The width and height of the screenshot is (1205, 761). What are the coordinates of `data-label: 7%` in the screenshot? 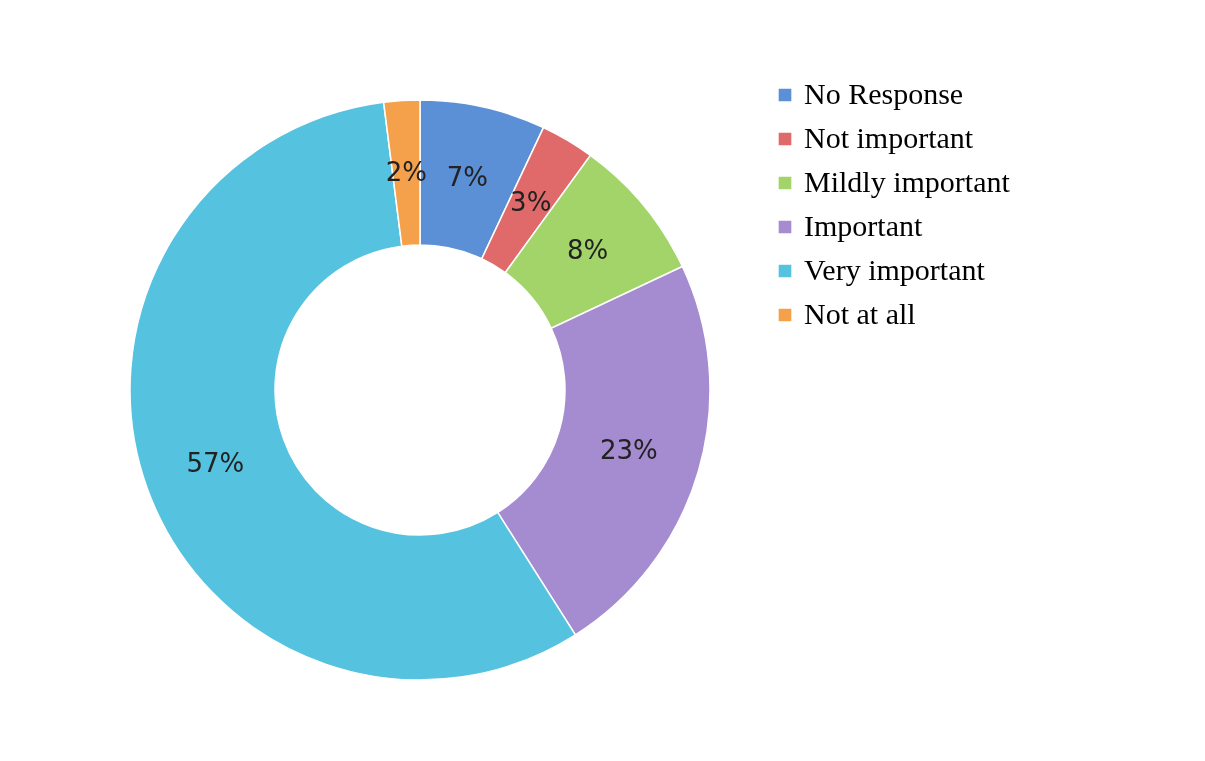 It's located at (467, 176).